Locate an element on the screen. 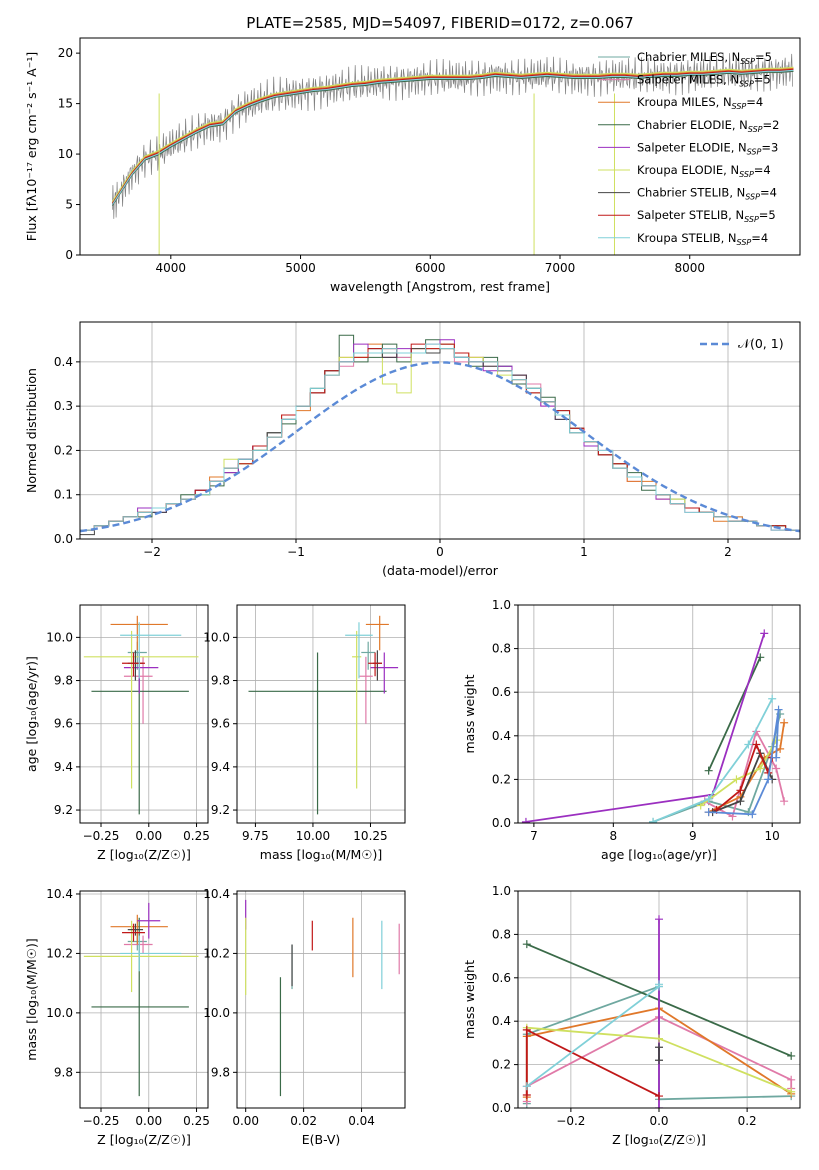 The image size is (819, 1170). legend-label: Kroupa STELIB, NSSP=4 is located at coordinates (702, 239).